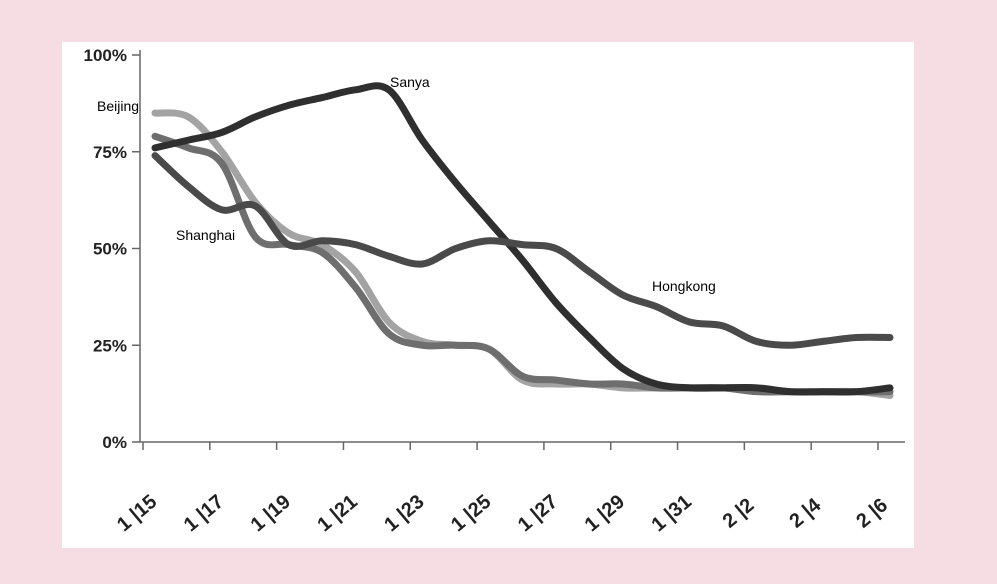 This screenshot has width=997, height=584. What do you see at coordinates (204, 513) in the screenshot?
I see `x-tick-label: 1 |17` at bounding box center [204, 513].